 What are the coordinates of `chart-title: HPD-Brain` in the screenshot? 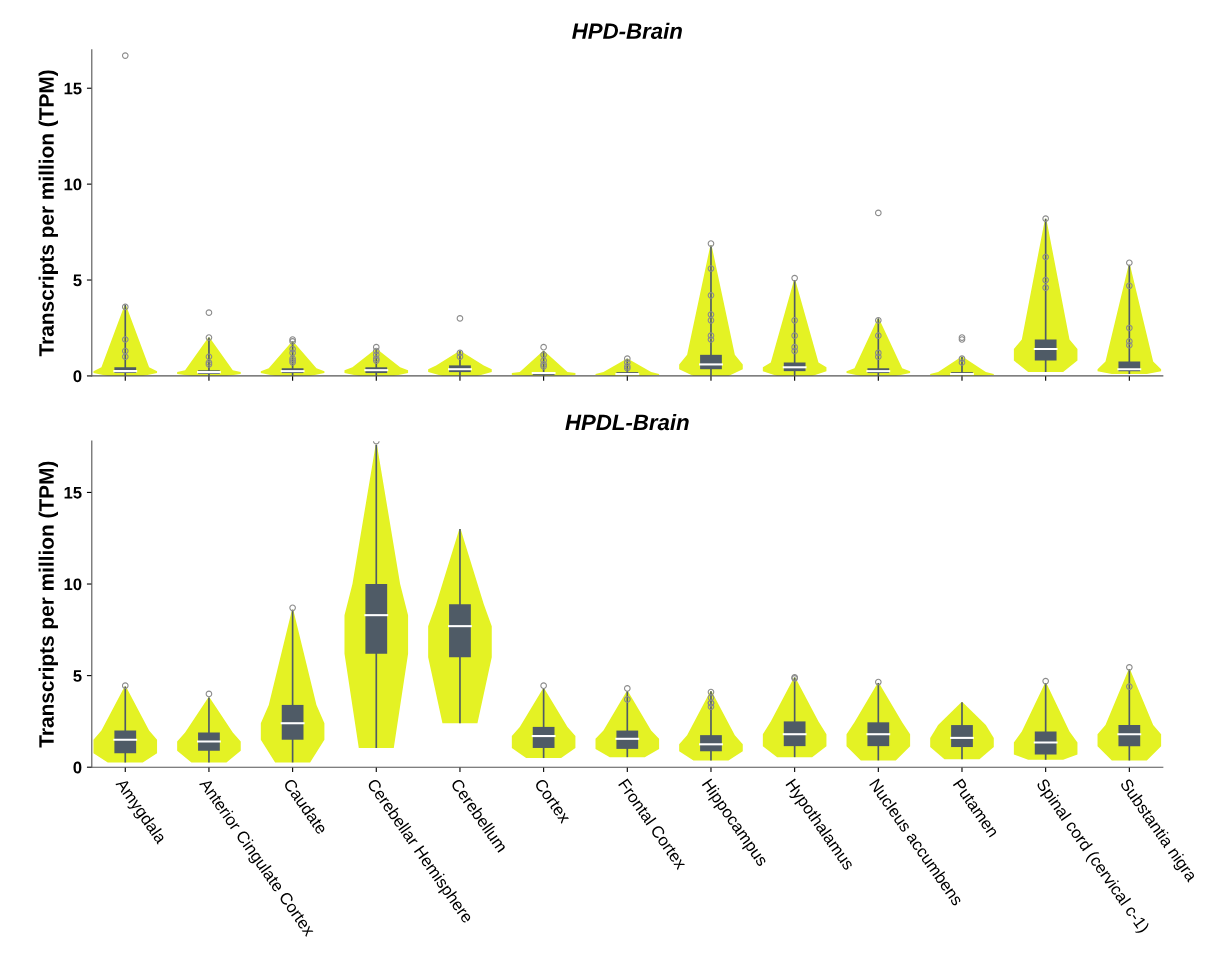 It's located at (627, 30).